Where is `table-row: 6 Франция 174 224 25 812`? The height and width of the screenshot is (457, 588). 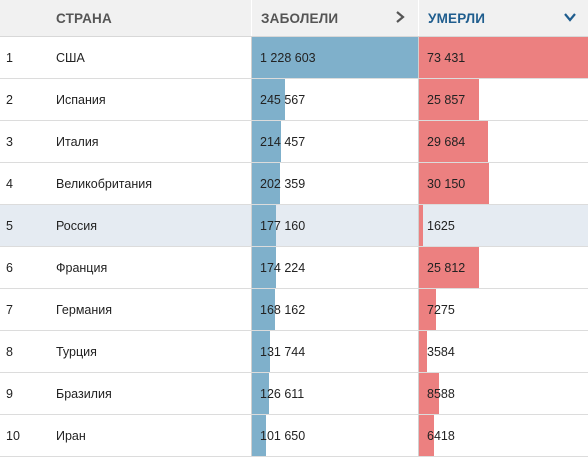 table-row: 6 Франция 174 224 25 812 is located at coordinates (294, 268).